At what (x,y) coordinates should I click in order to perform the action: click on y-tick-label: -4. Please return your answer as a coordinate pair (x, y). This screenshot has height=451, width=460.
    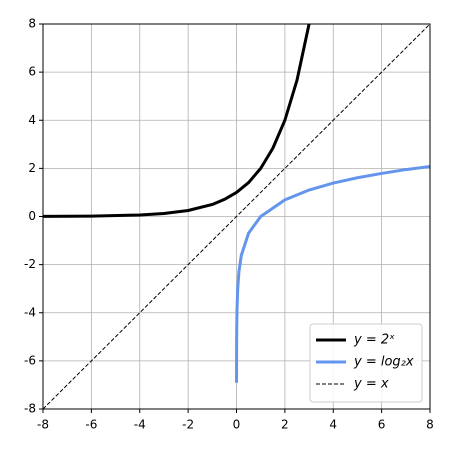
    Looking at the image, I should click on (30, 312).